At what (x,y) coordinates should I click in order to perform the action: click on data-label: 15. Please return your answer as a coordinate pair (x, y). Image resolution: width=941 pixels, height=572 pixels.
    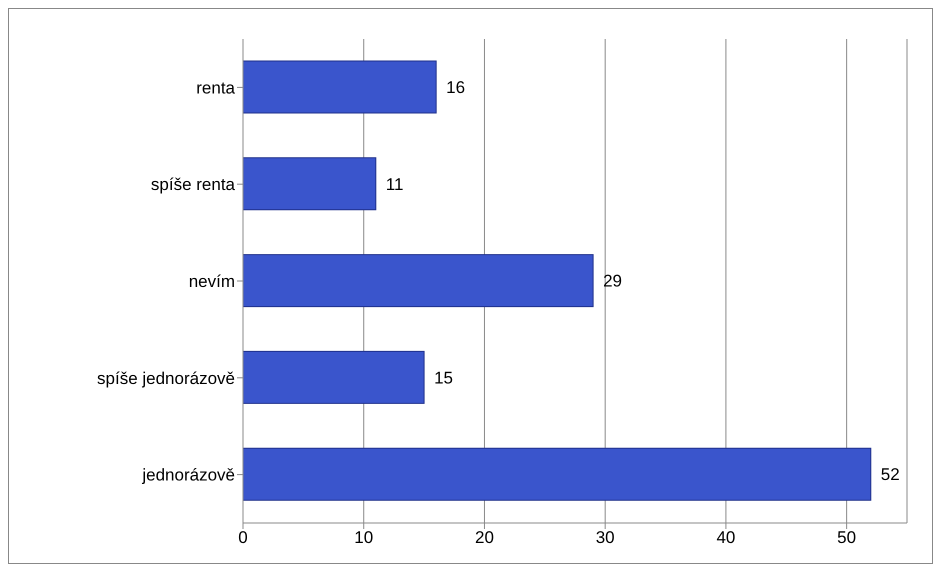
    Looking at the image, I should click on (444, 378).